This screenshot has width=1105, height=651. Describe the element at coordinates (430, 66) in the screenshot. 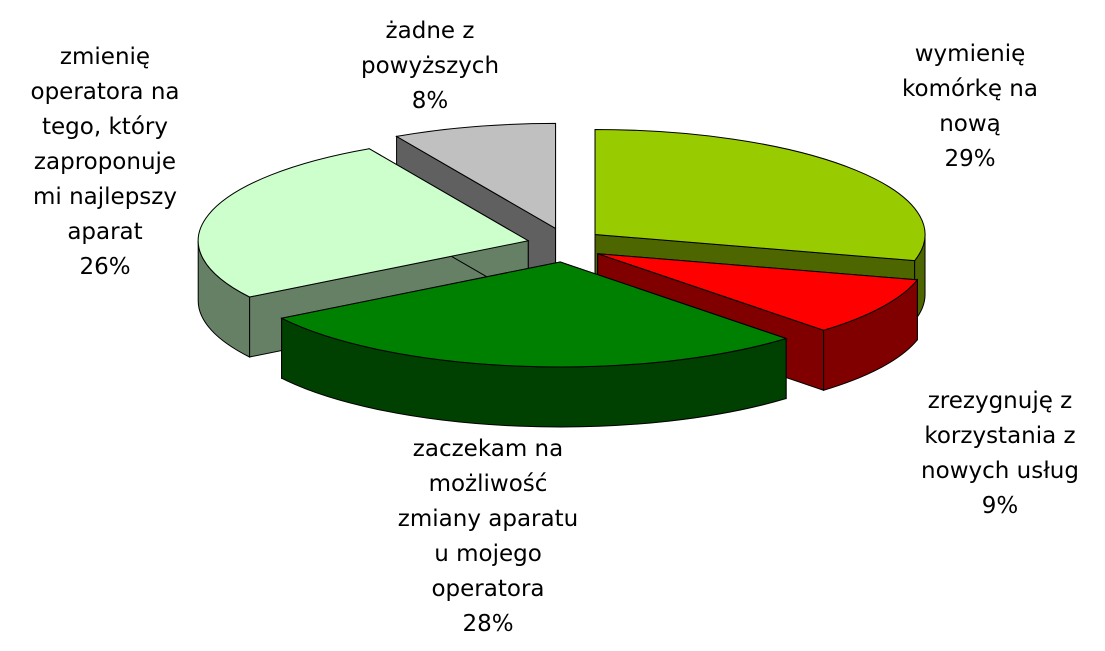

I see `label-line: powyższych` at that location.